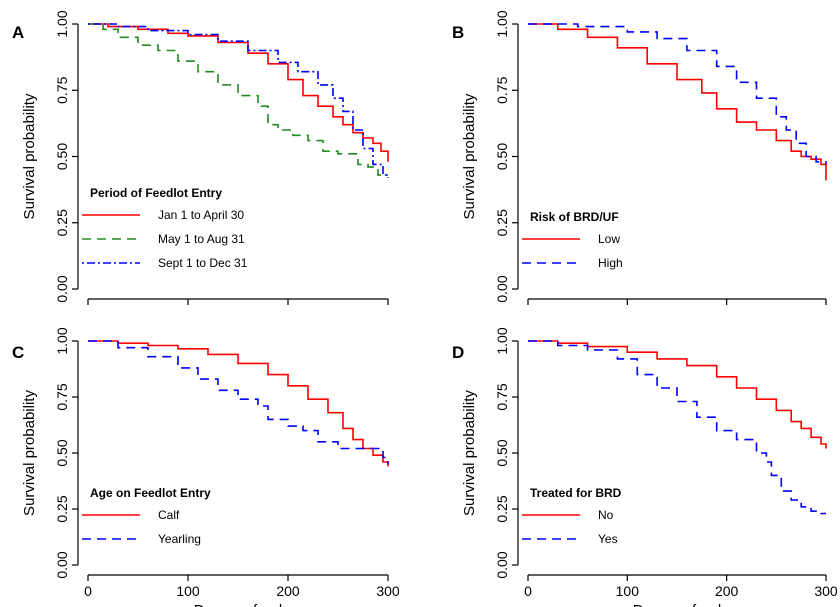 Image resolution: width=840 pixels, height=607 pixels. What do you see at coordinates (201, 239) in the screenshot?
I see `legend-label: May 1 to Aug 31` at bounding box center [201, 239].